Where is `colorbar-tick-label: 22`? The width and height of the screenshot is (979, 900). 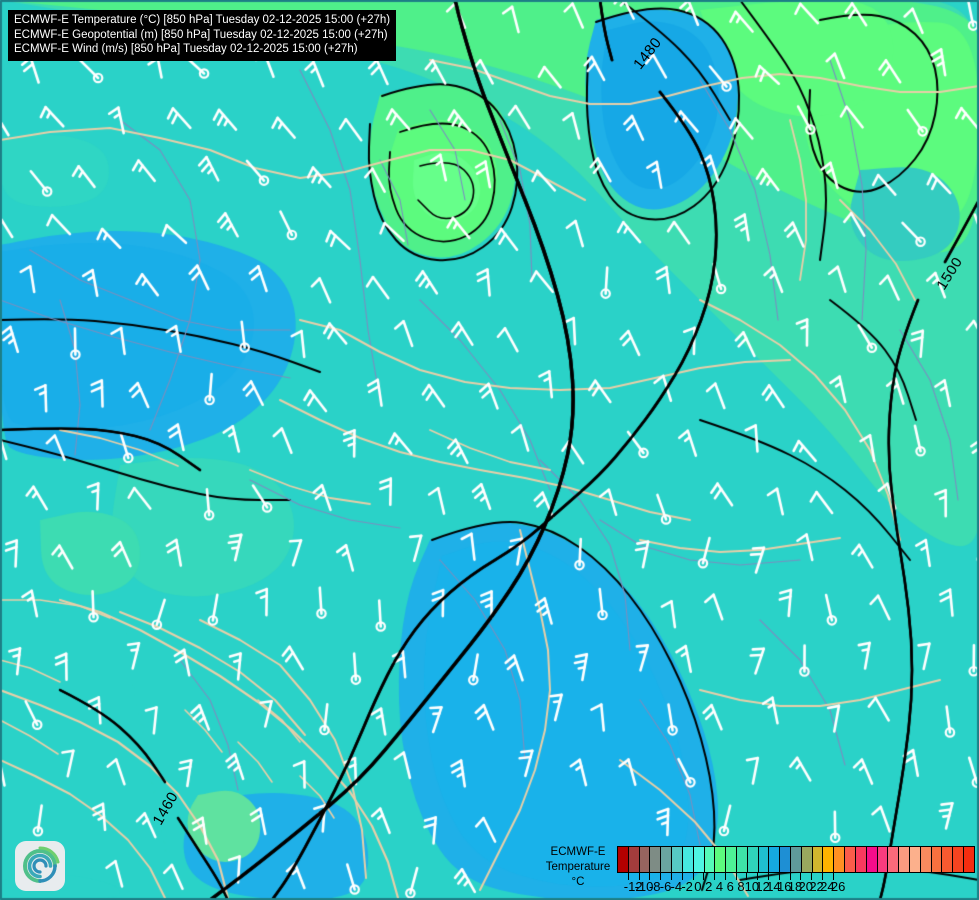
colorbar-tick-label: 22 is located at coordinates (816, 886).